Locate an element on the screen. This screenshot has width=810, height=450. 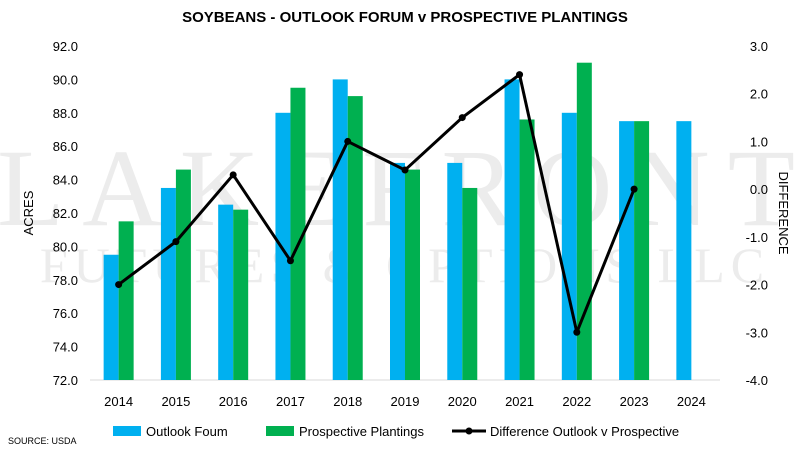
x-tick-label: 2017 is located at coordinates (290, 401).